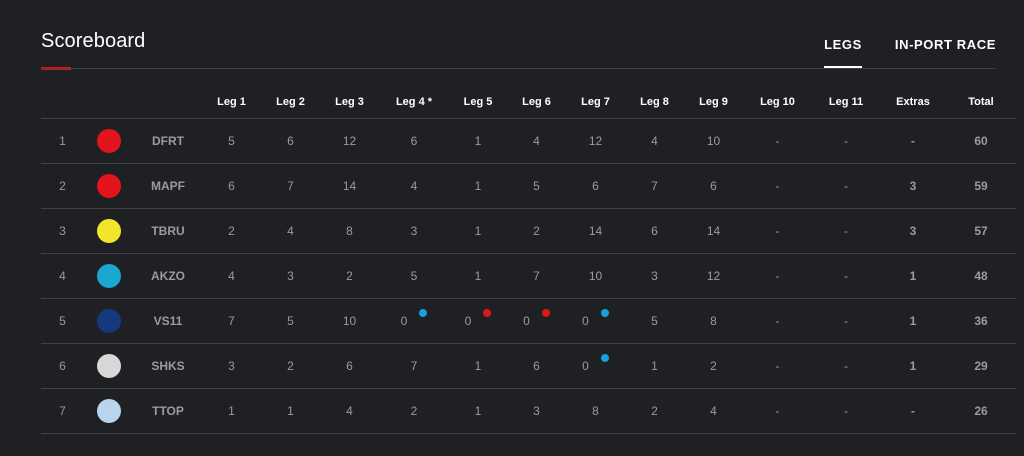 This screenshot has height=456, width=1024. What do you see at coordinates (536, 102) in the screenshot?
I see `header-leg-6: Leg 6` at bounding box center [536, 102].